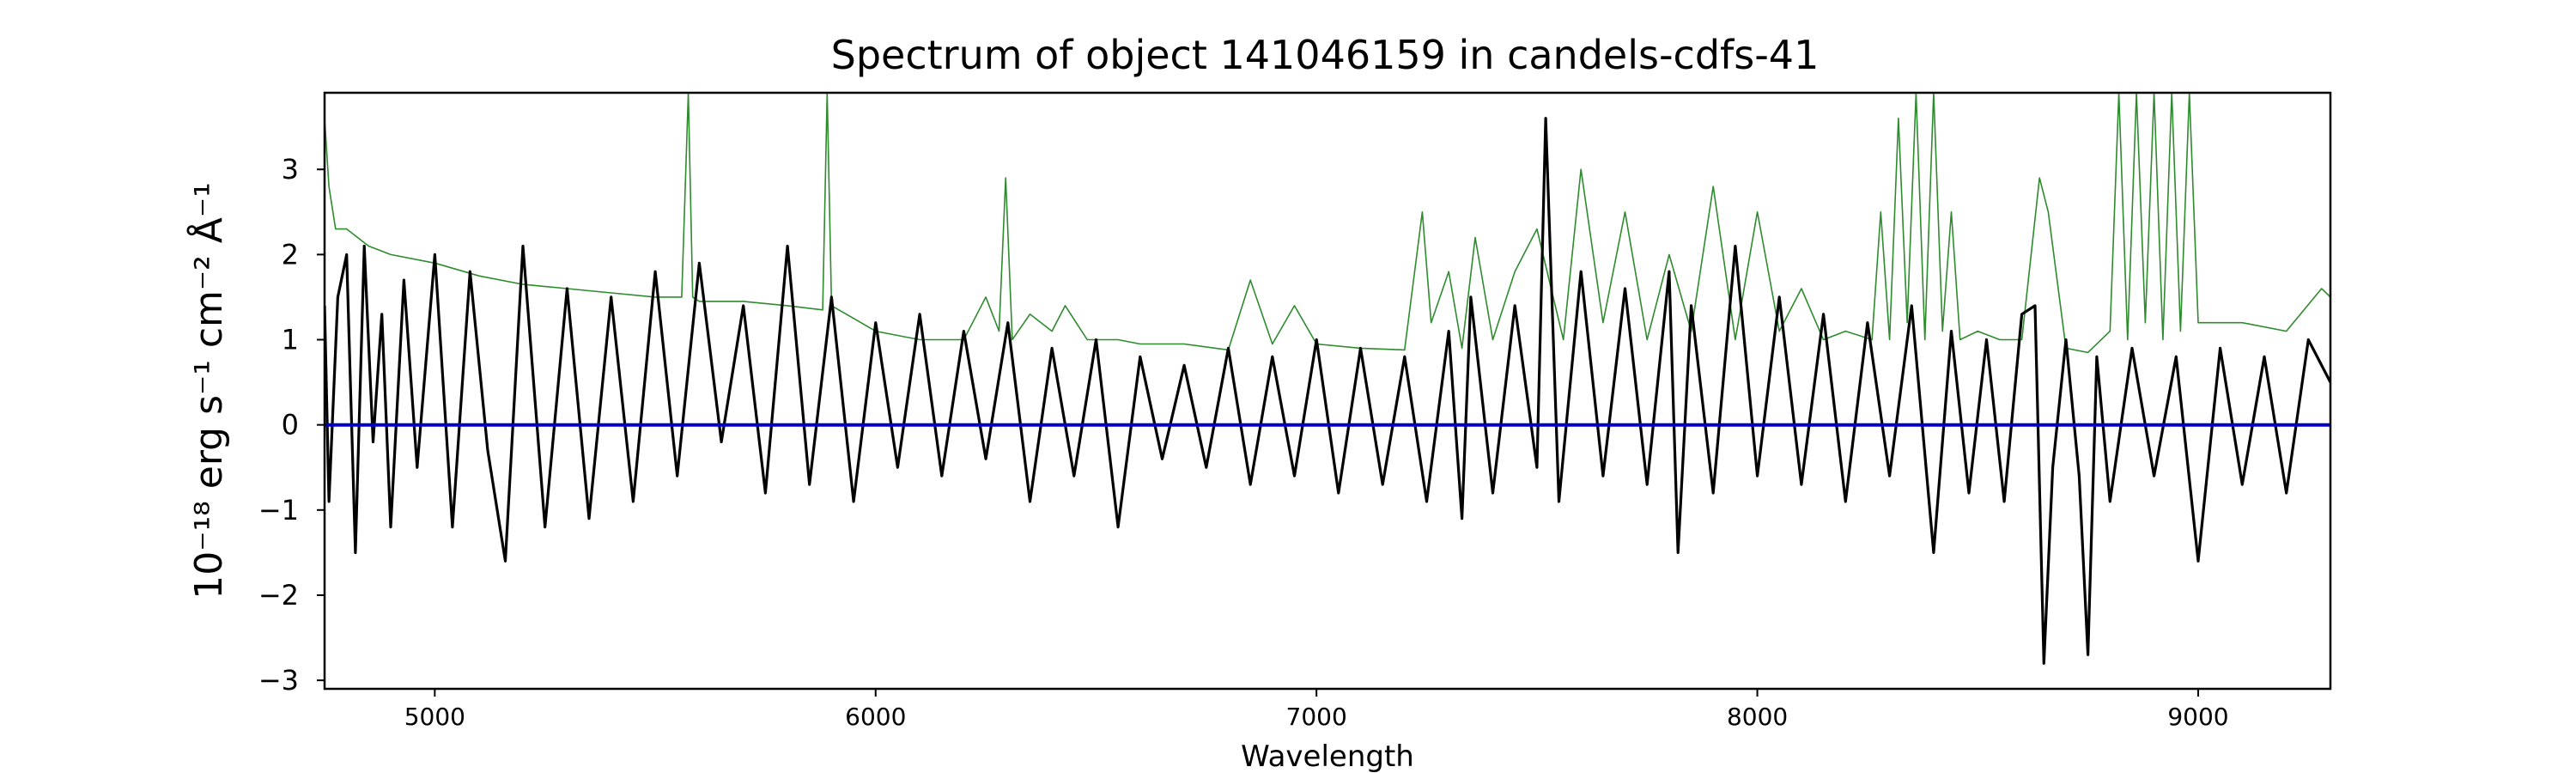  What do you see at coordinates (279, 680) in the screenshot?
I see `y-tick-label: −3` at bounding box center [279, 680].